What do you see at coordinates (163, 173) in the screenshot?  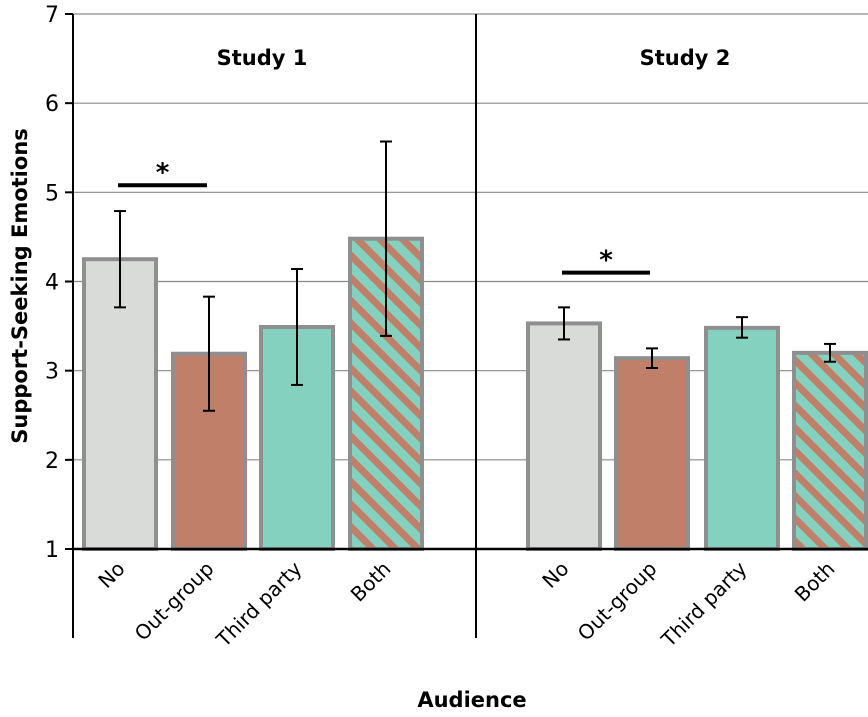 I see `significance-asterisk-1: *` at bounding box center [163, 173].